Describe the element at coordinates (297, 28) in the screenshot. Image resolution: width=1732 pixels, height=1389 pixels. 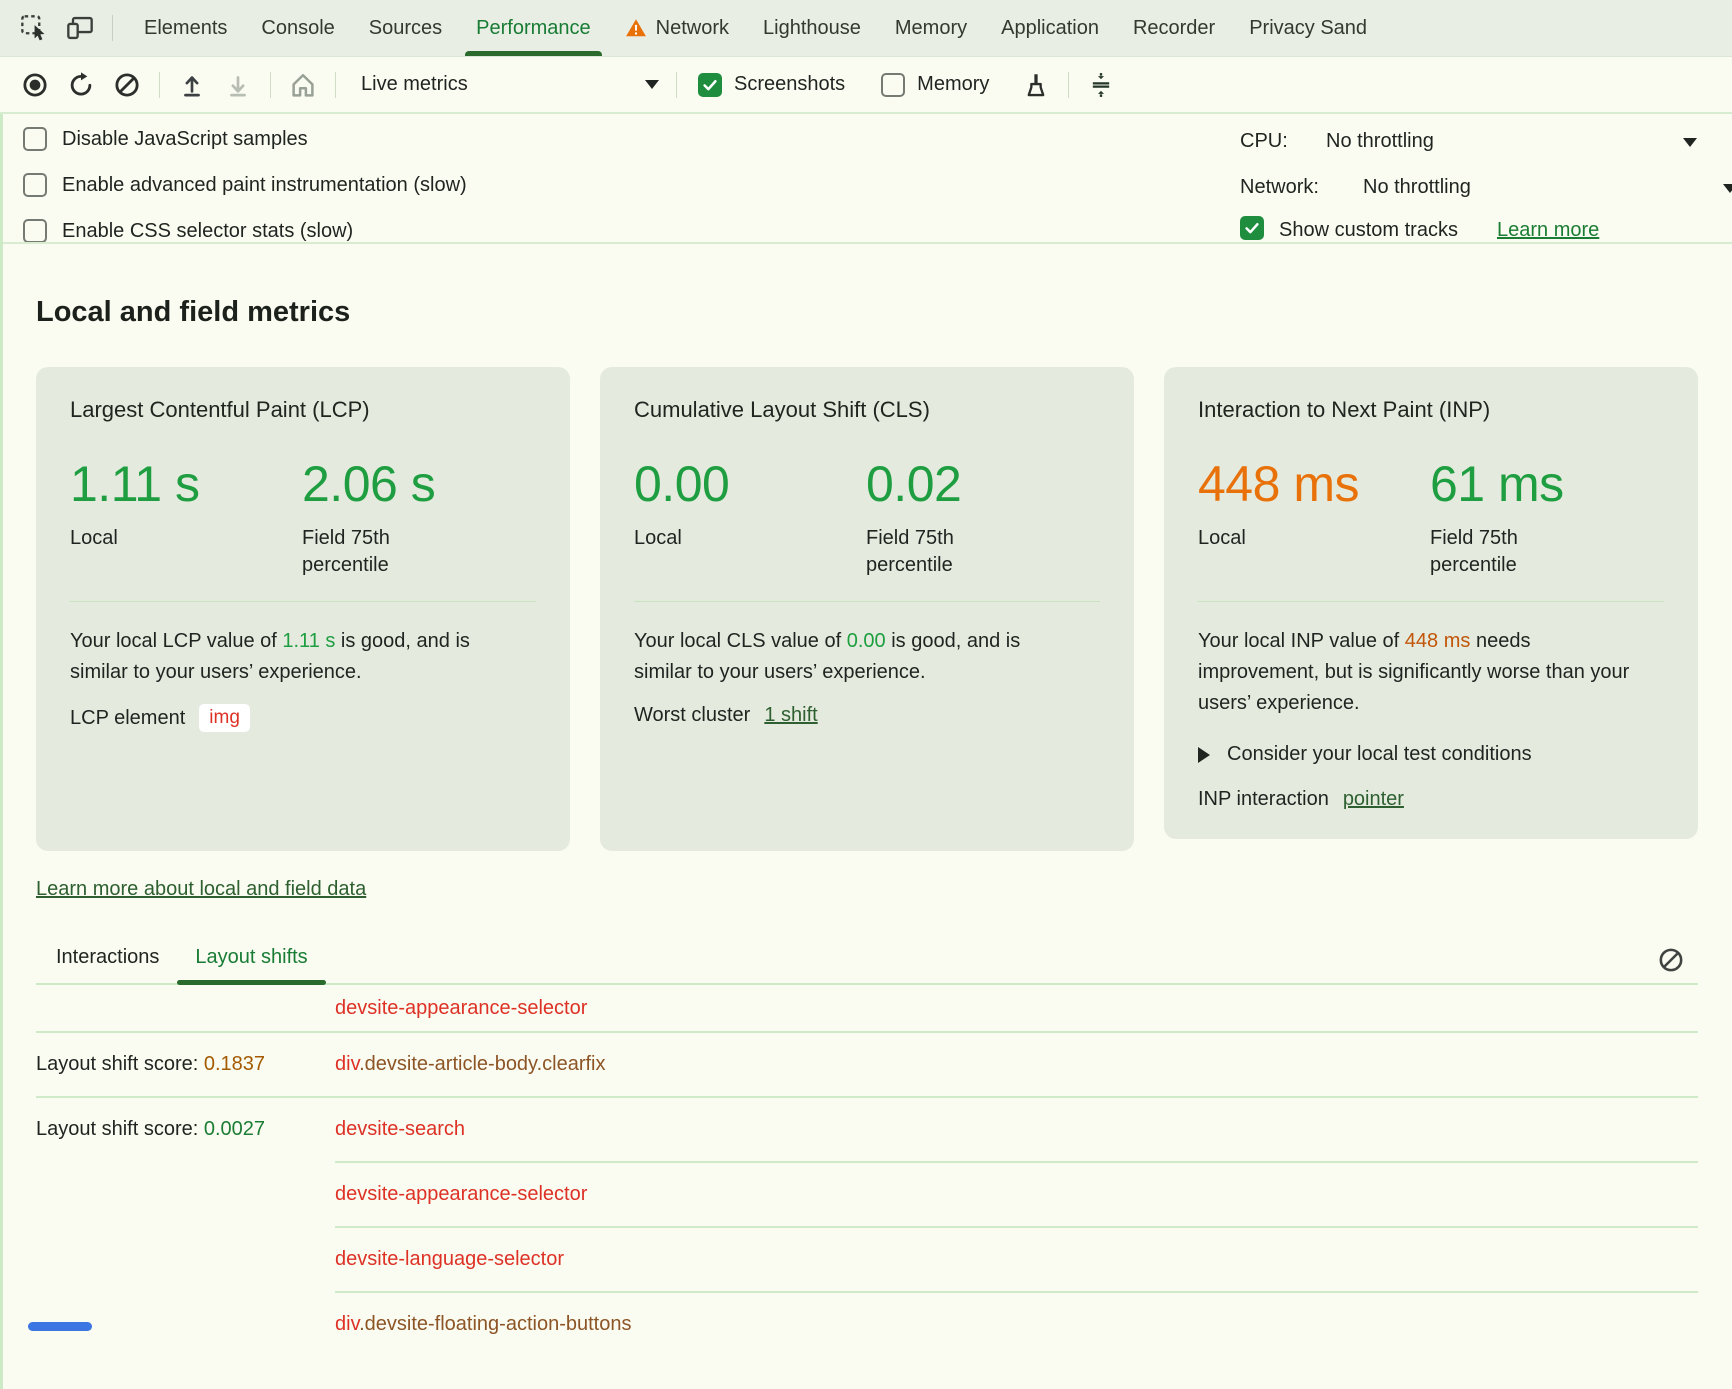
I see `tab-console: Console` at that location.